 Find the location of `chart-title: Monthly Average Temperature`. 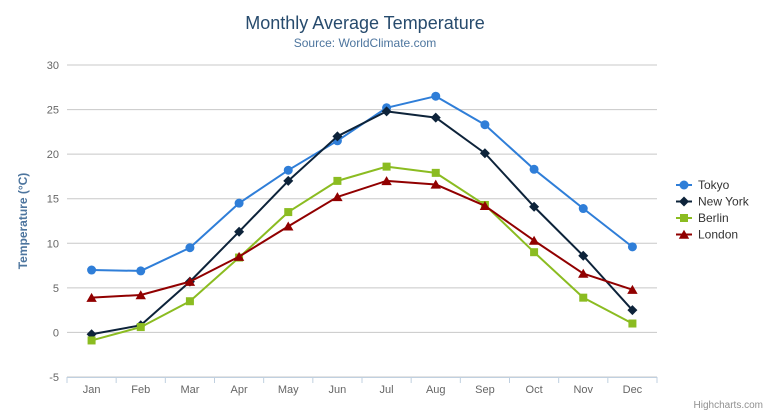

chart-title: Monthly Average Temperature is located at coordinates (365, 23).